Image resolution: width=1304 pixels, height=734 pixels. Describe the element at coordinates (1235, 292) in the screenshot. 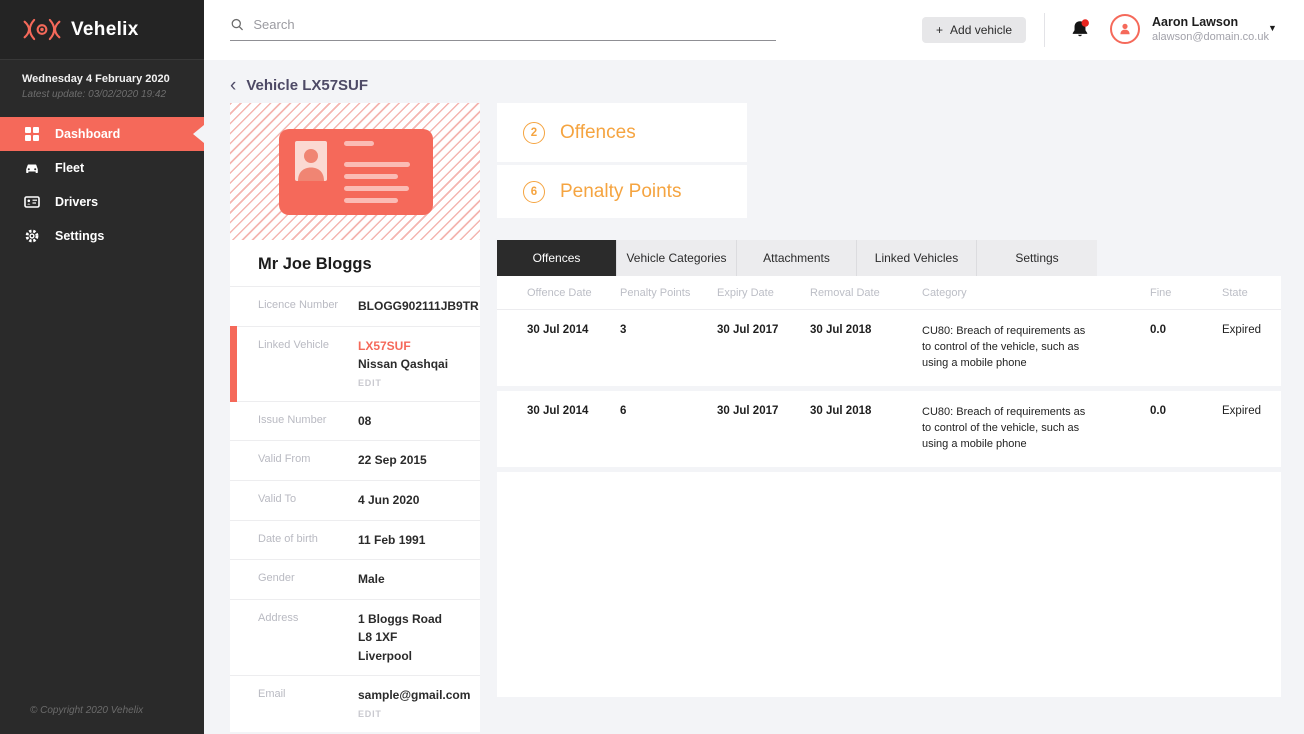

I see `col-state: State` at that location.